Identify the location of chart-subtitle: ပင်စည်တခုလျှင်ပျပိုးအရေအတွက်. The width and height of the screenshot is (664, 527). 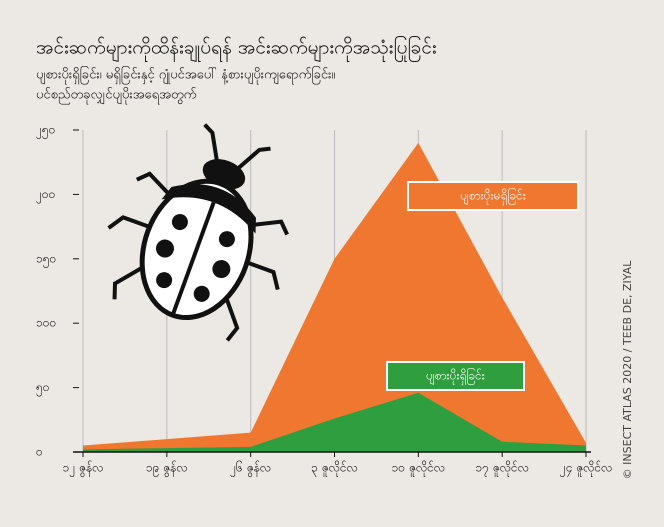
(116, 96).